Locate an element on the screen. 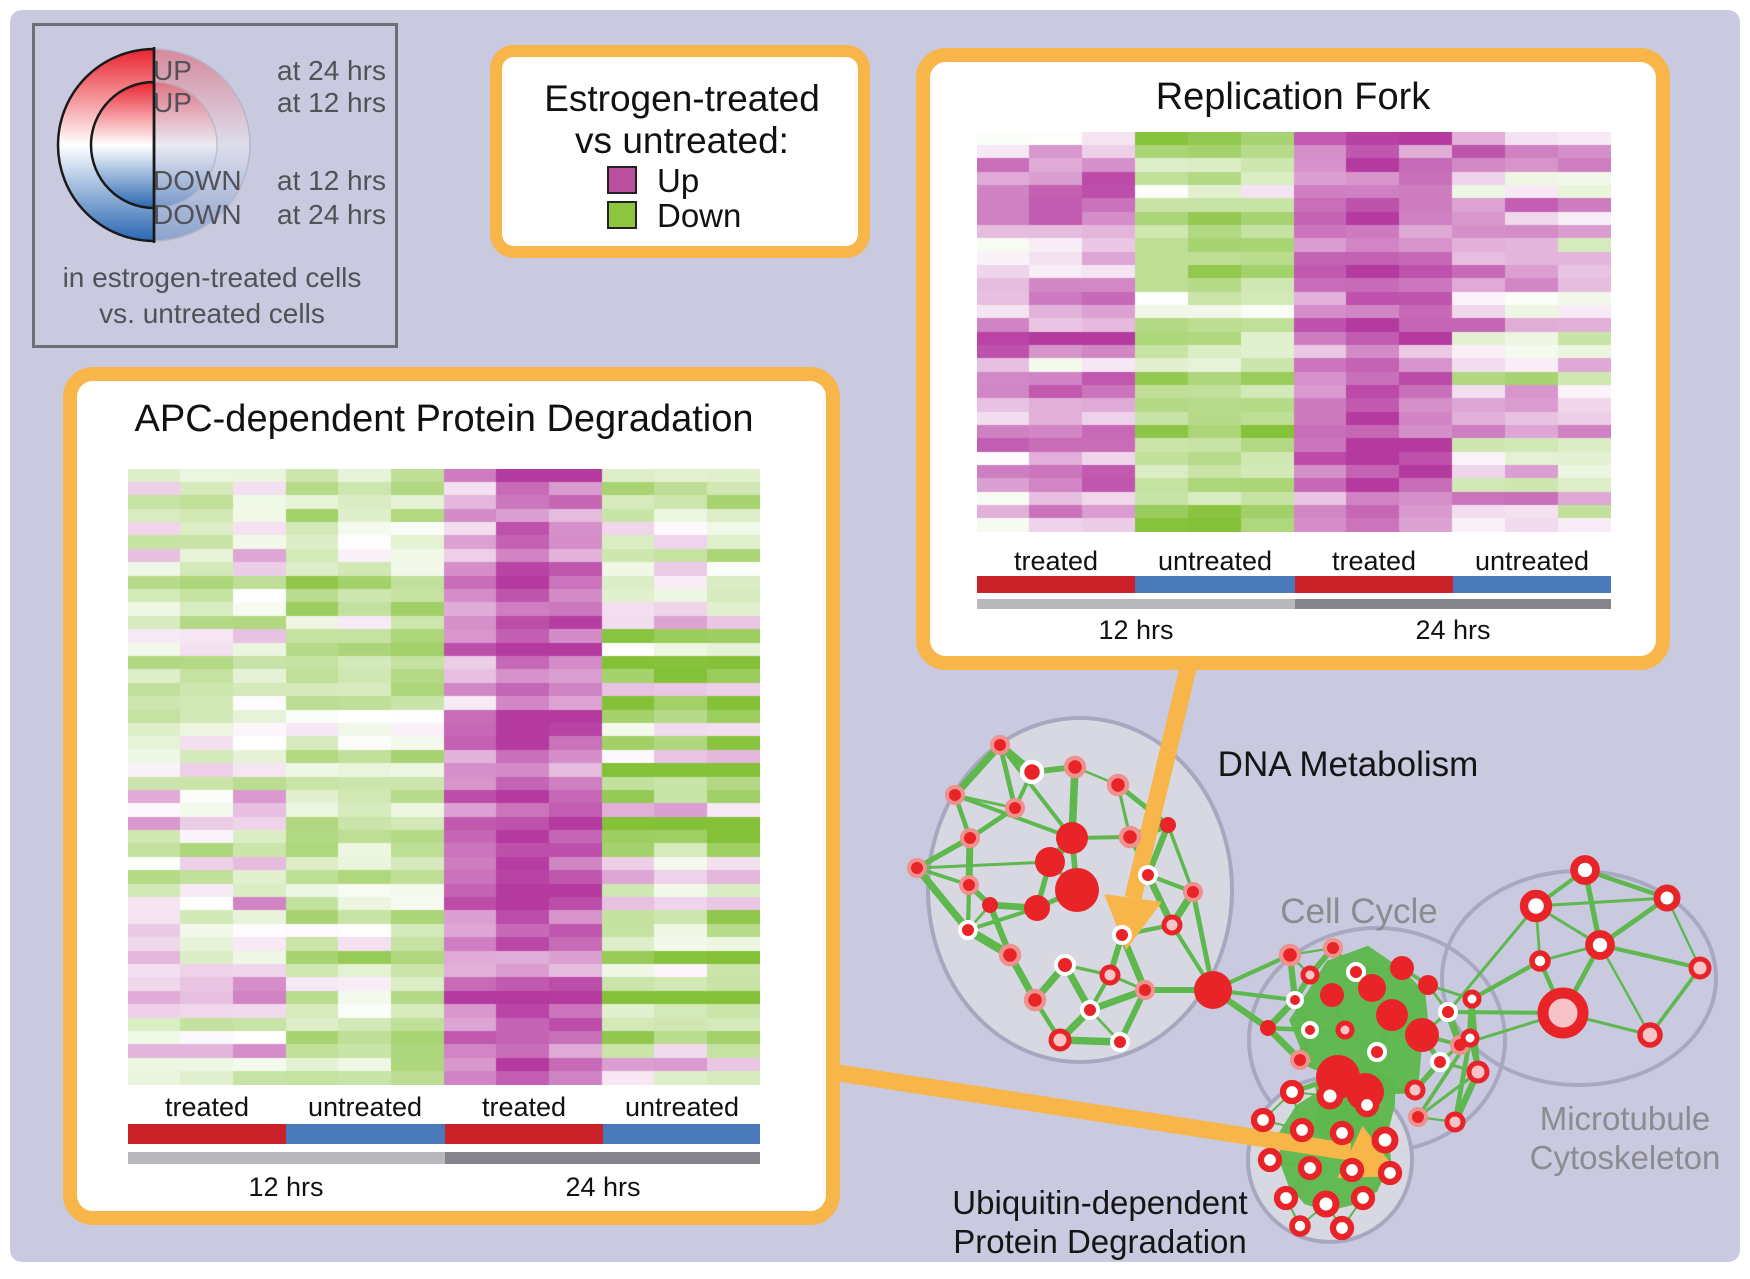  apc-12hrs-bar is located at coordinates (286, 1158).